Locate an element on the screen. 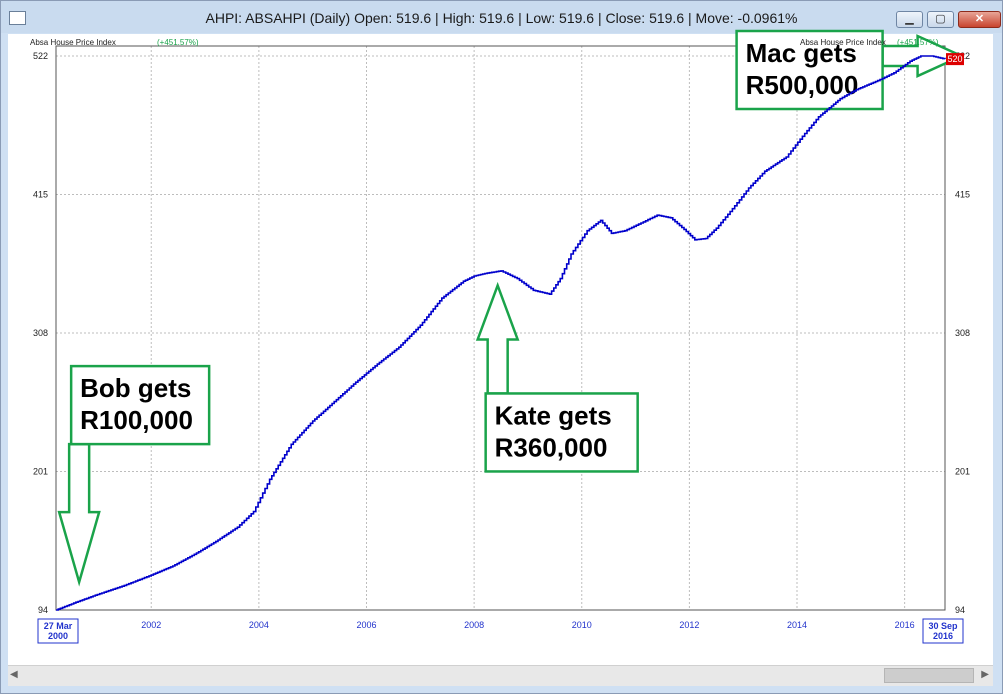  close-icon: ✕ is located at coordinates (979, 19).